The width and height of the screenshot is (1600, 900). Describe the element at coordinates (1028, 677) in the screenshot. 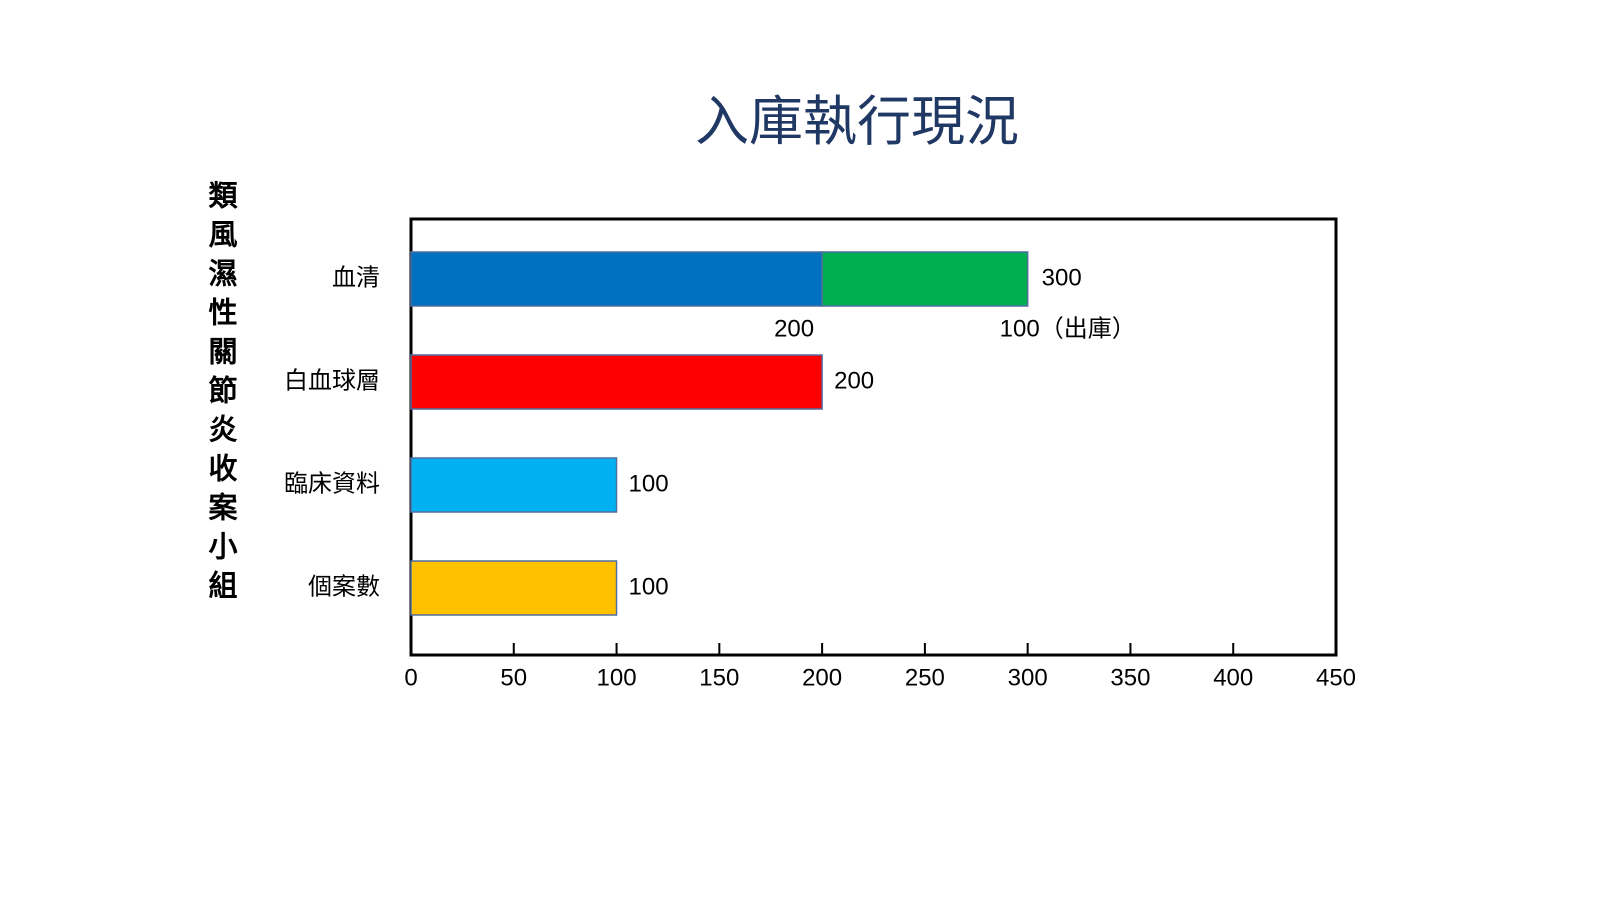

I see `x-tick-label: 300` at that location.